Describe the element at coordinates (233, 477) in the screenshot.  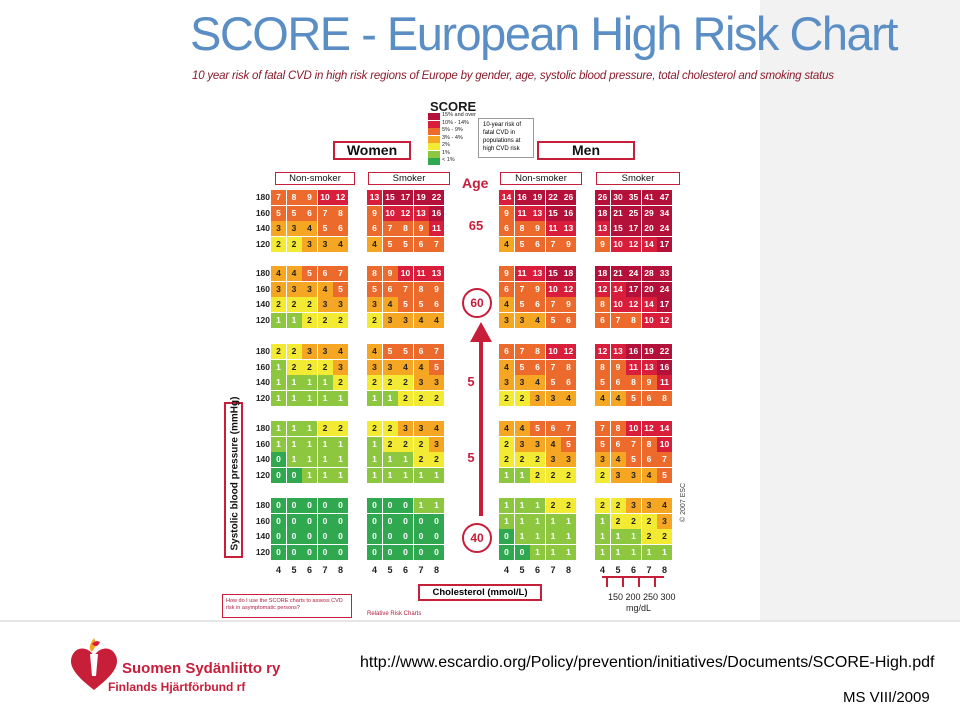
I see `ylabel-box: Systolic blood pressure (mmHg)` at that location.